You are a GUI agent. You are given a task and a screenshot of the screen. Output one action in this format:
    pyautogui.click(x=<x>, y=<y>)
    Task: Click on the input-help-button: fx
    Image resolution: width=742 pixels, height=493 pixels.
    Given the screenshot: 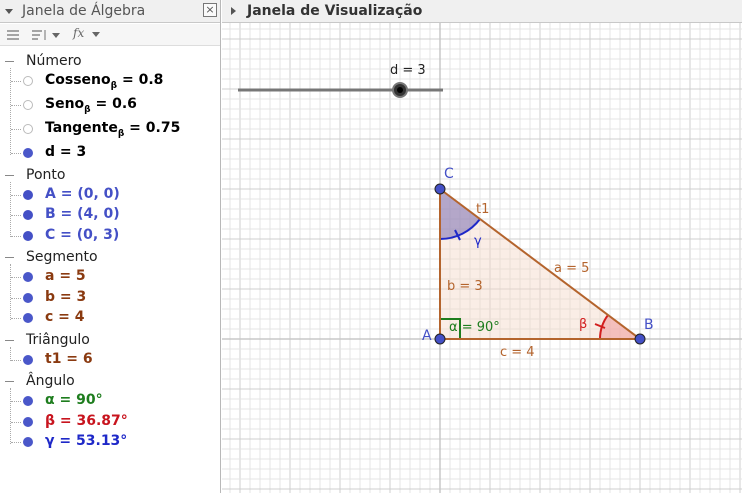 What is the action you would take?
    pyautogui.click(x=79, y=33)
    